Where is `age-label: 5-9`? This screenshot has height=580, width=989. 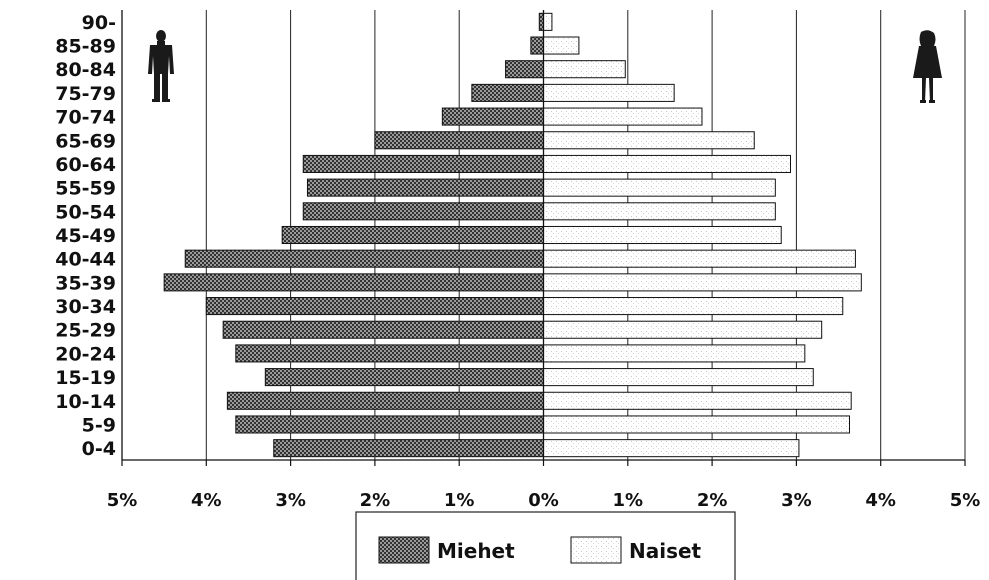
age-label: 5-9 is located at coordinates (99, 425).